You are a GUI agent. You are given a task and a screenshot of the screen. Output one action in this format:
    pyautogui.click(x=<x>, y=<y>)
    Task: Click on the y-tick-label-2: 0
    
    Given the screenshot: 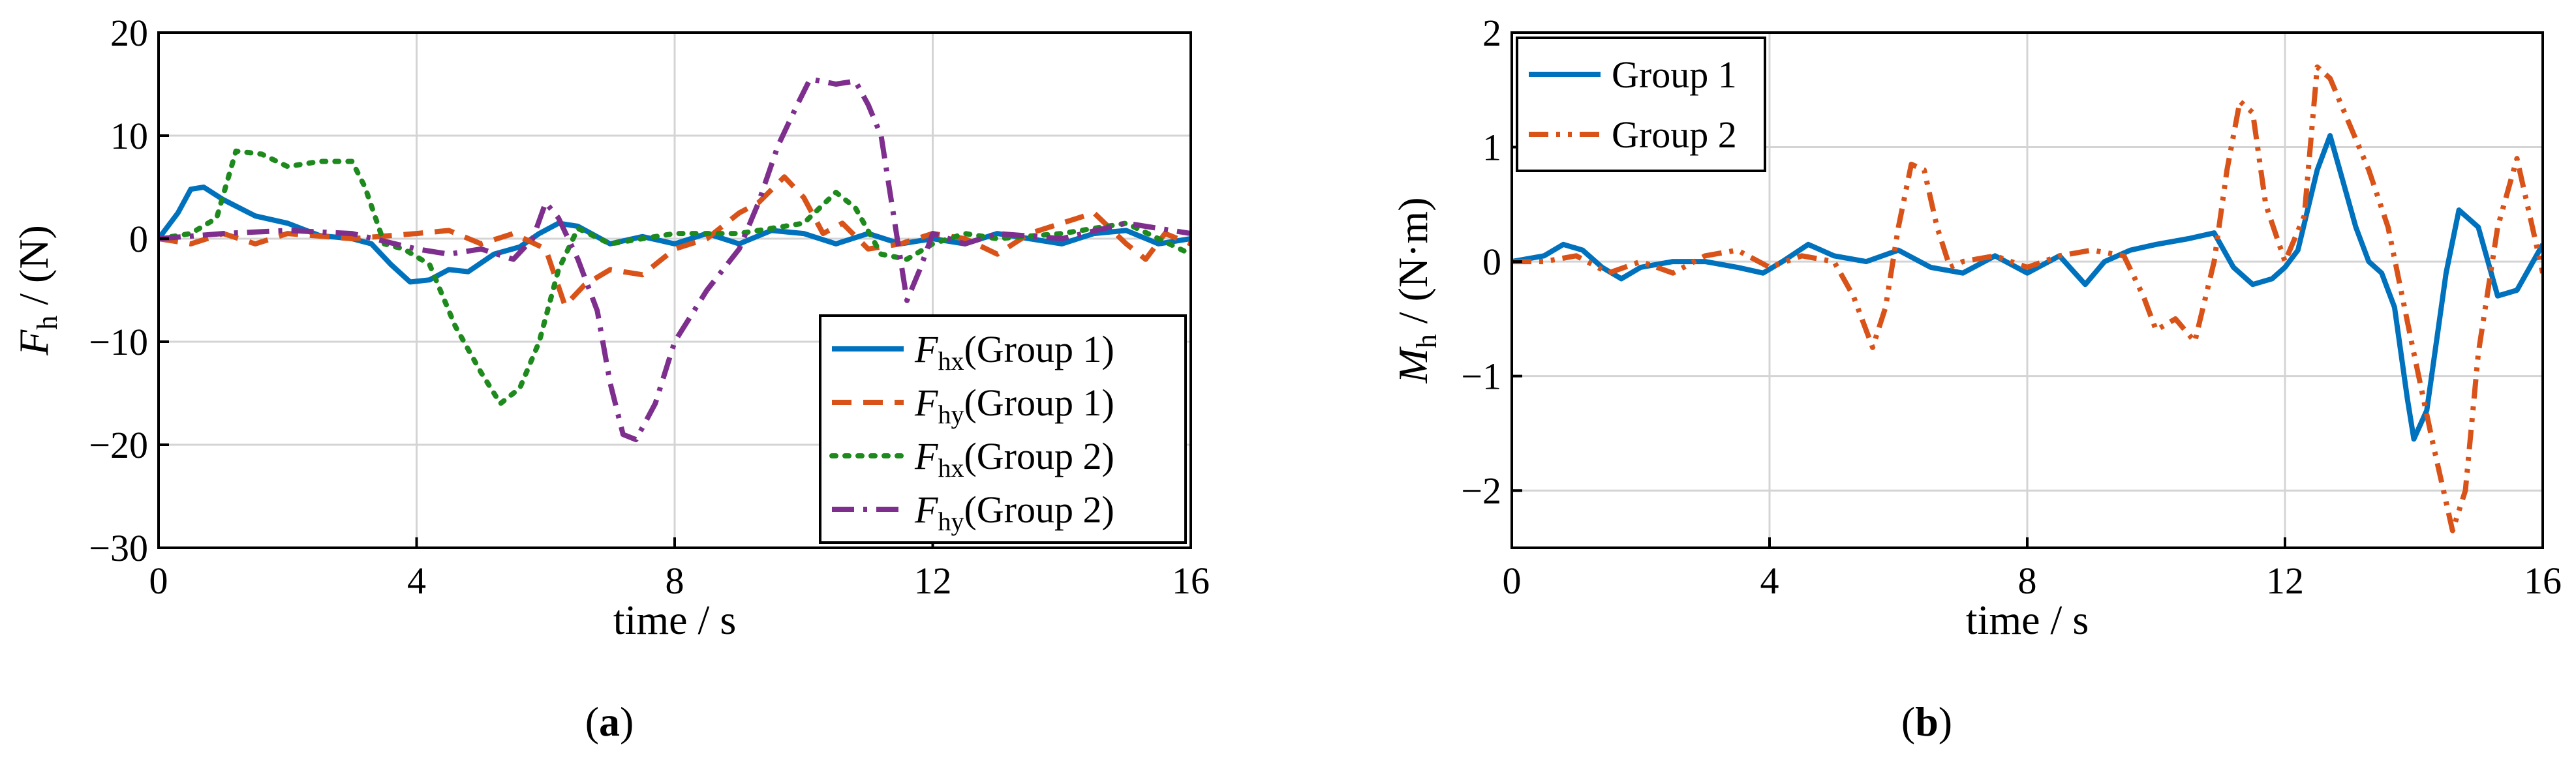 What is the action you would take?
    pyautogui.click(x=1492, y=262)
    